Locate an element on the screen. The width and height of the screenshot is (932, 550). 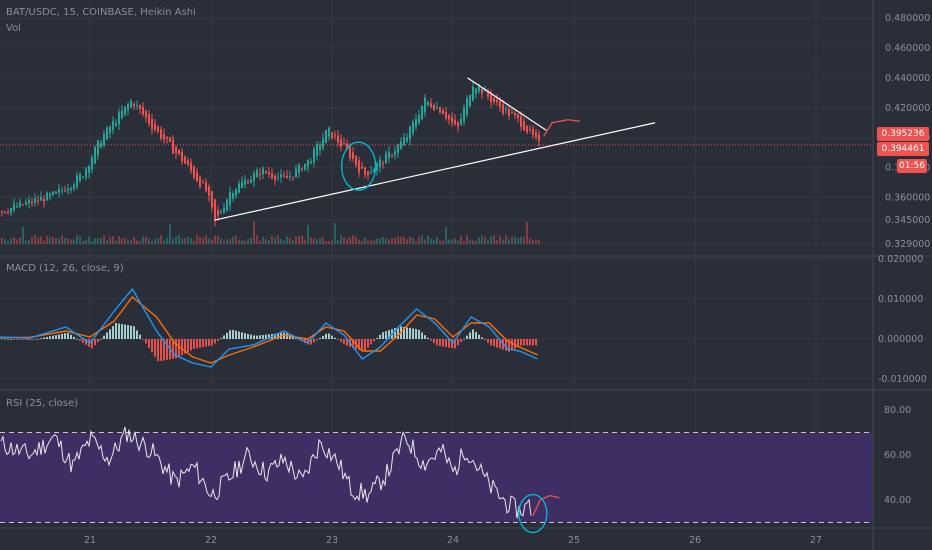
countdown-tag: 01:56 is located at coordinates (912, 166).